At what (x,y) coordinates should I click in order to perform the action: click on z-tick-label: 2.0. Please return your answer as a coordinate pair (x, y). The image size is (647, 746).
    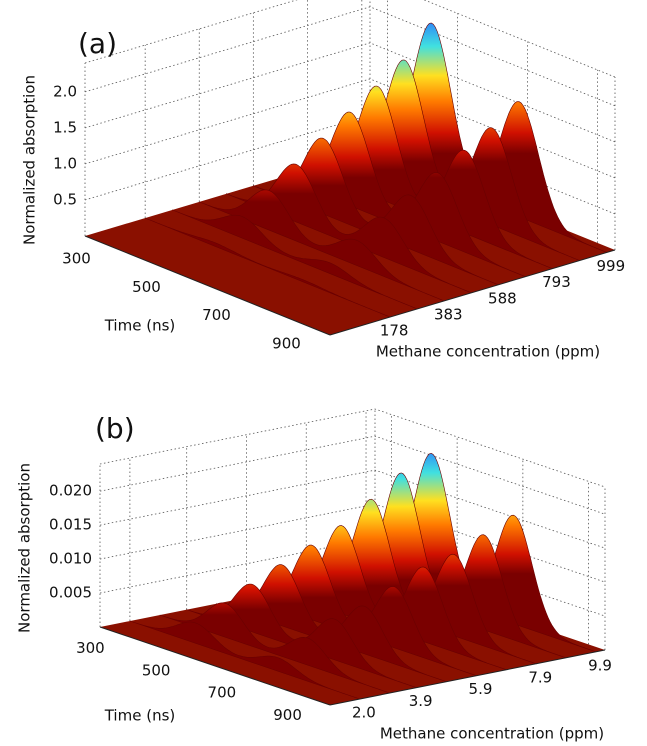
    Looking at the image, I should click on (65, 91).